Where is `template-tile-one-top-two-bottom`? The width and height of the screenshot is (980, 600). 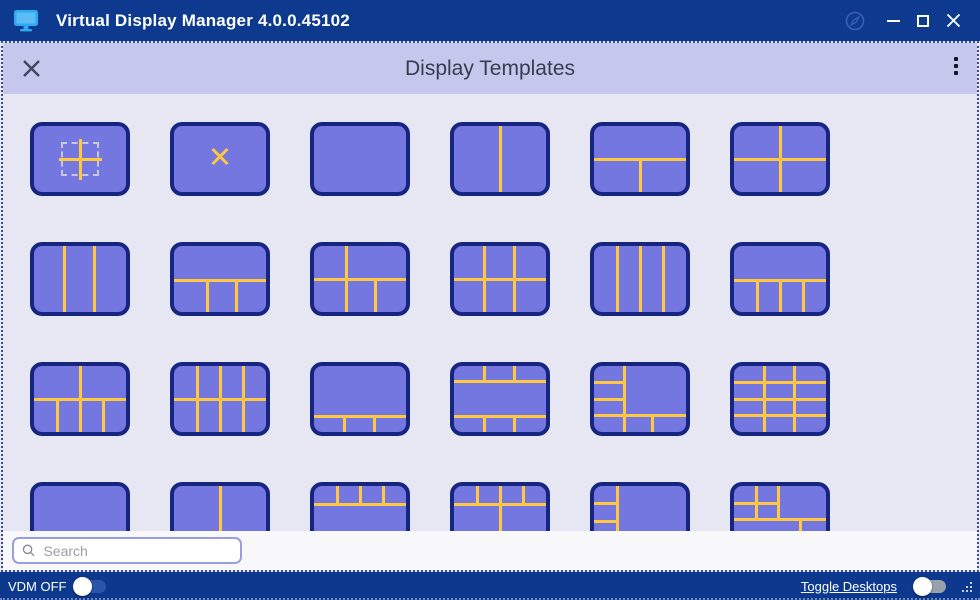
template-tile-one-top-two-bottom is located at coordinates (640, 159).